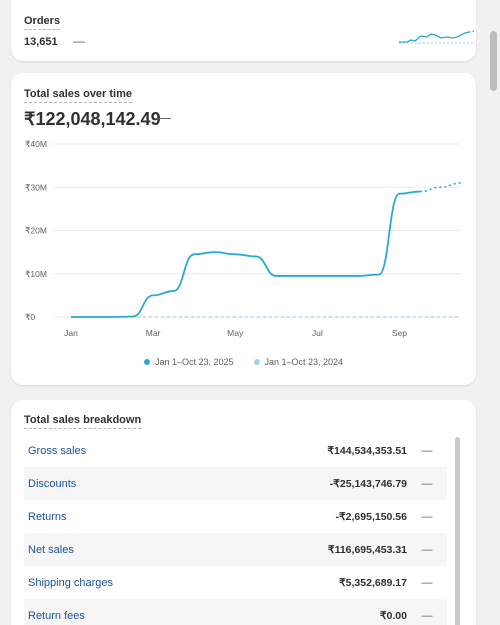 The width and height of the screenshot is (500, 625). Describe the element at coordinates (235, 612) in the screenshot. I see `breakdown-row-return-fees: Return fees ₹0.00 —` at that location.